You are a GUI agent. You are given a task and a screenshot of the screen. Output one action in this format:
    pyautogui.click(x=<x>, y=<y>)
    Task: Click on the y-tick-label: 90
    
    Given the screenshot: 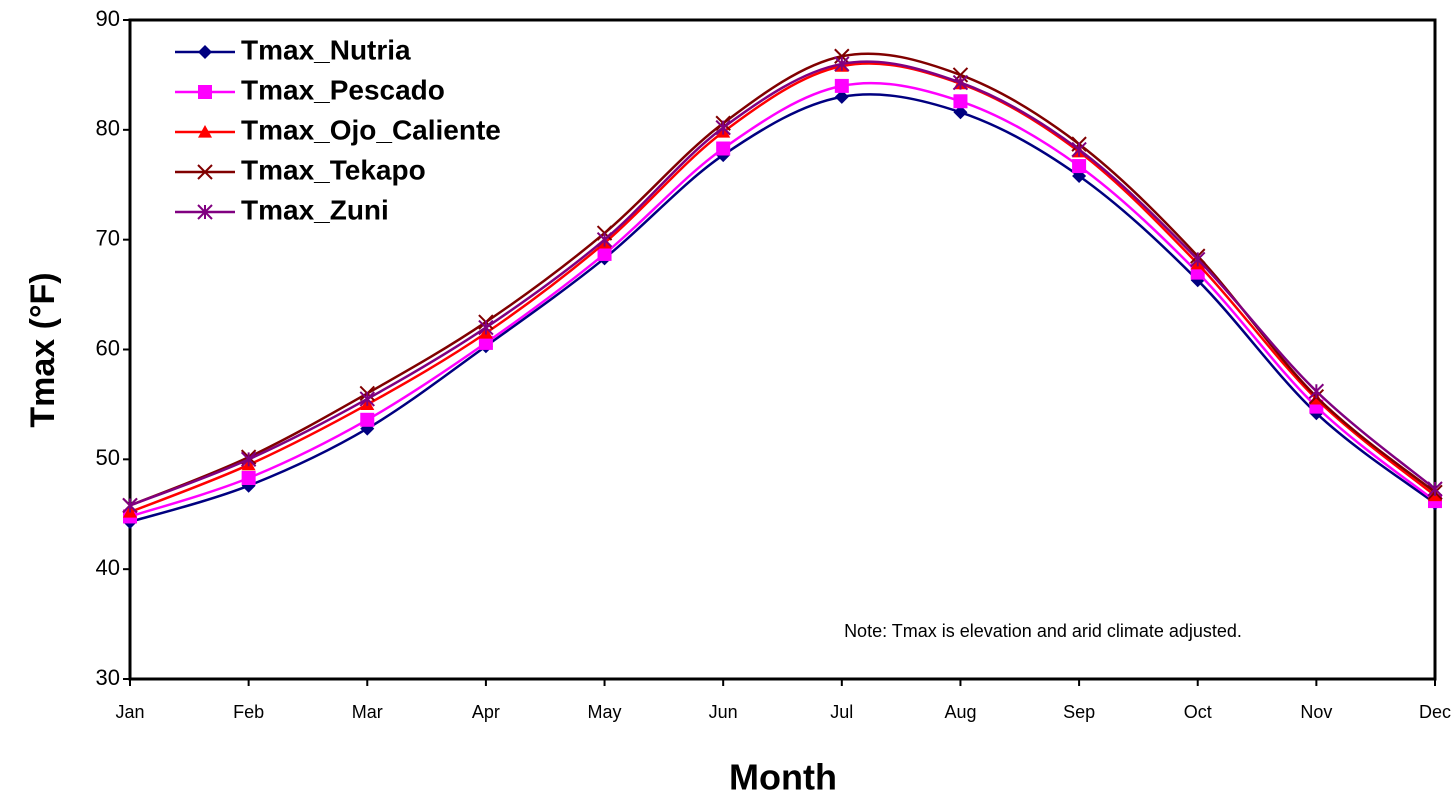 What is the action you would take?
    pyautogui.click(x=108, y=18)
    